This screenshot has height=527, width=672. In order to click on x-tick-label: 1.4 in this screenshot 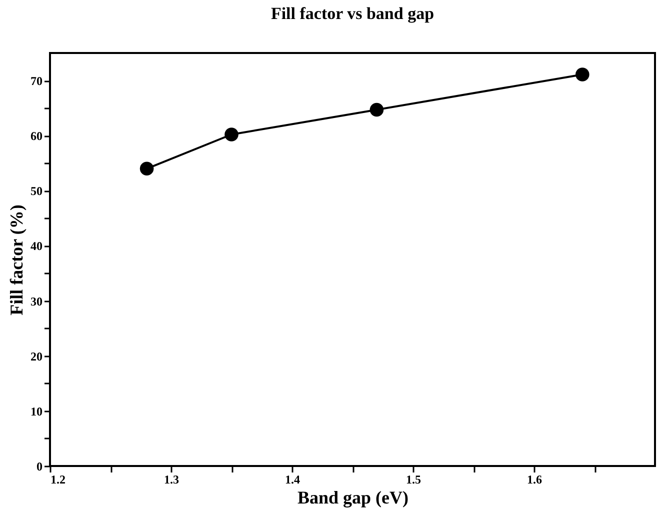, I will do `click(292, 479)`.